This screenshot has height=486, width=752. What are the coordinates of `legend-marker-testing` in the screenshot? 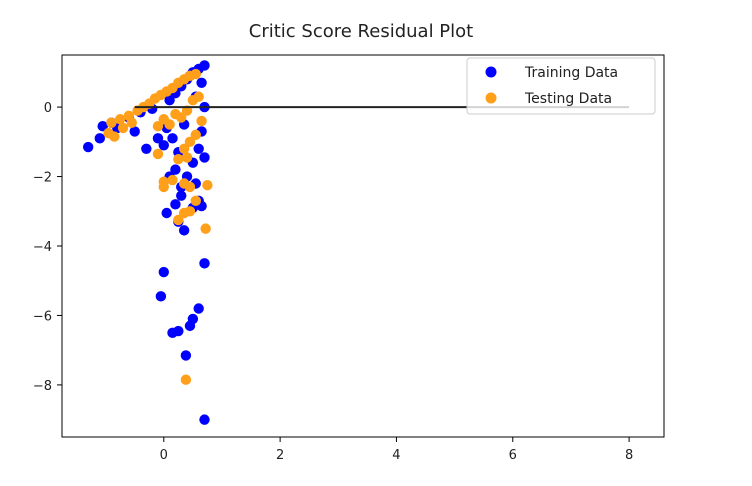 It's located at (491, 98).